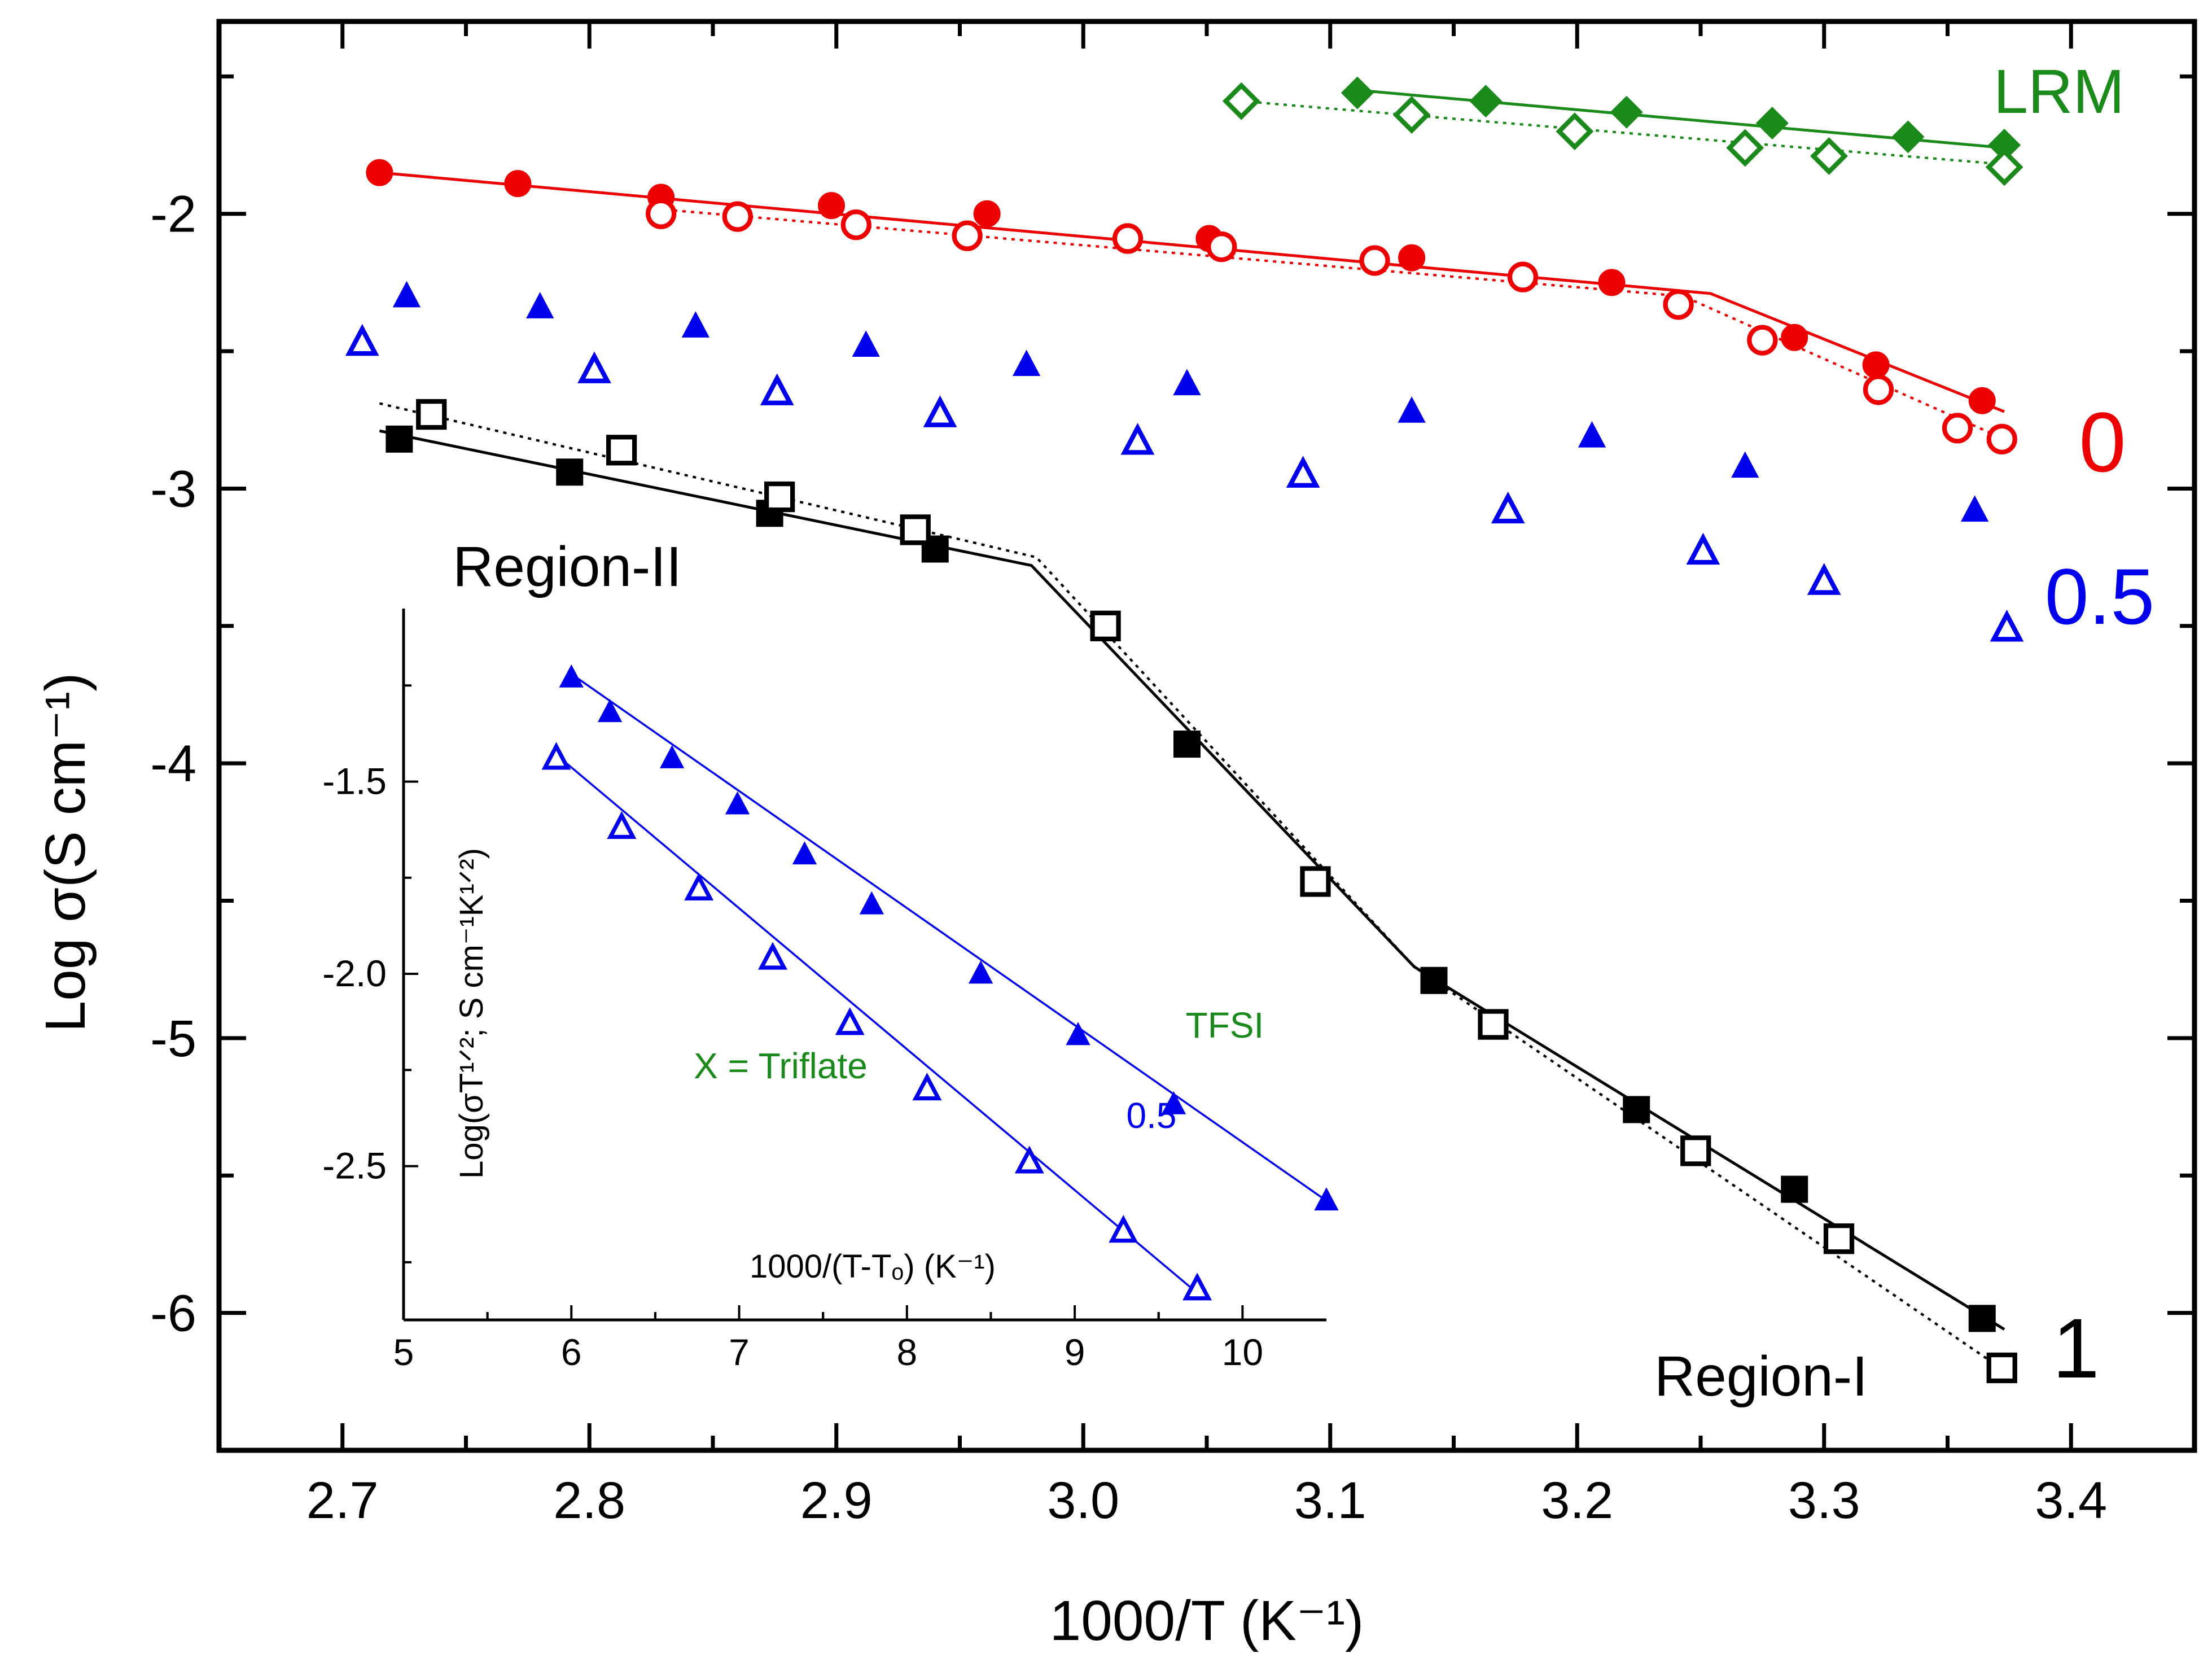 This screenshot has height=1675, width=2212. I want to click on x-tick-label: 2.9, so click(836, 1500).